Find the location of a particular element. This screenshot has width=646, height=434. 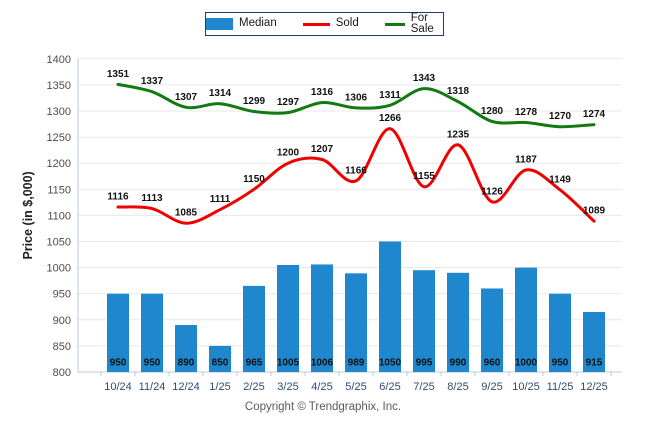

y-tick-label: 950 is located at coordinates (62, 295).